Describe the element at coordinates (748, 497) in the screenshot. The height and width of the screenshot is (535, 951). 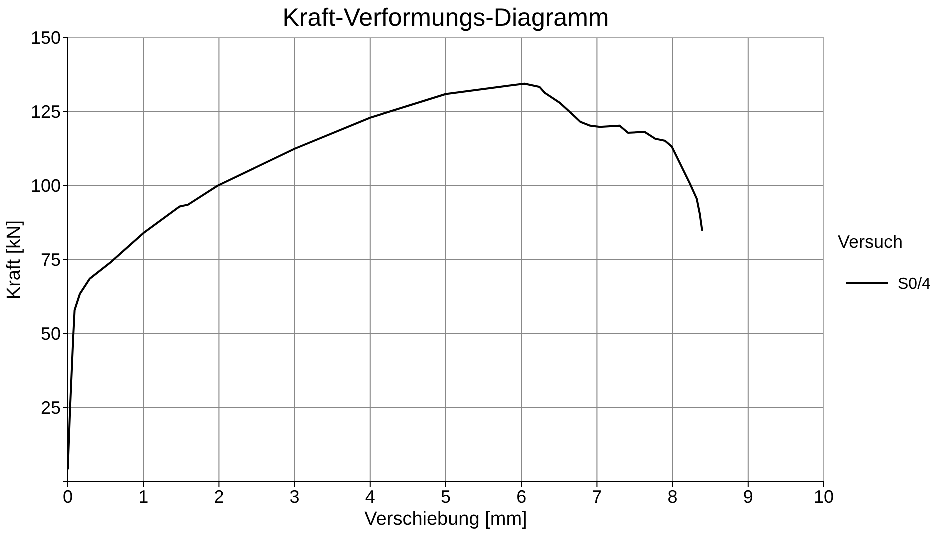
I see `x-tick-label: 9` at that location.